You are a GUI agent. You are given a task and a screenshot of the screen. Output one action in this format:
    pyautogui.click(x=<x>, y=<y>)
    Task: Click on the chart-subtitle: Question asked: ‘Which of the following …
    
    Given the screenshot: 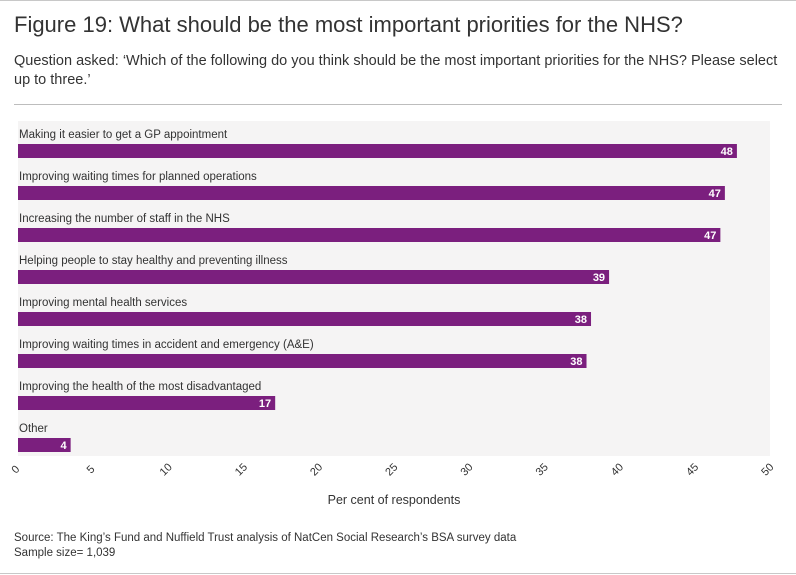 What is the action you would take?
    pyautogui.click(x=396, y=70)
    